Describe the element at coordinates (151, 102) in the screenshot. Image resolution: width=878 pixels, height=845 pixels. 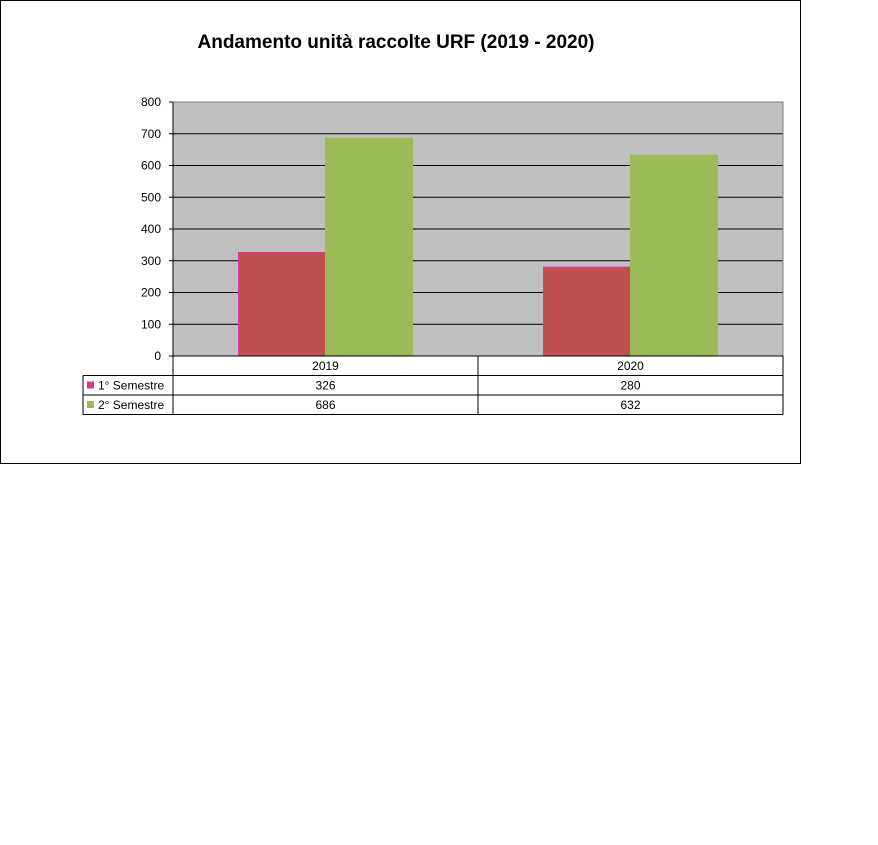
I see `y-tick-label: 800` at that location.